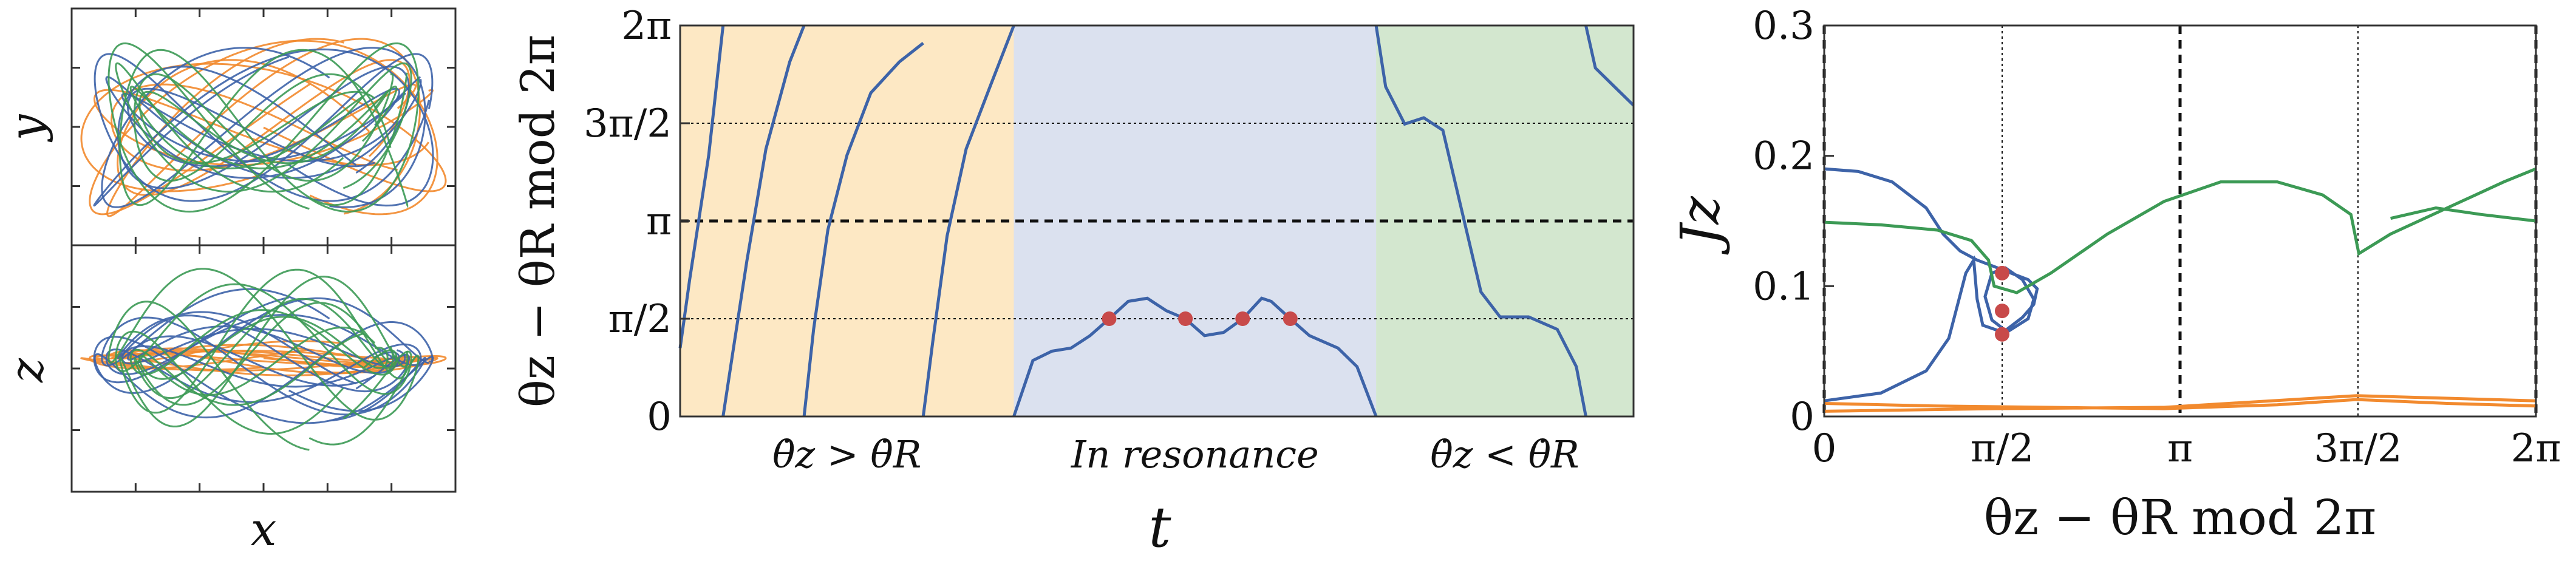 This screenshot has width=2576, height=564. I want to click on blue-jz-series-line, so click(1932, 285).